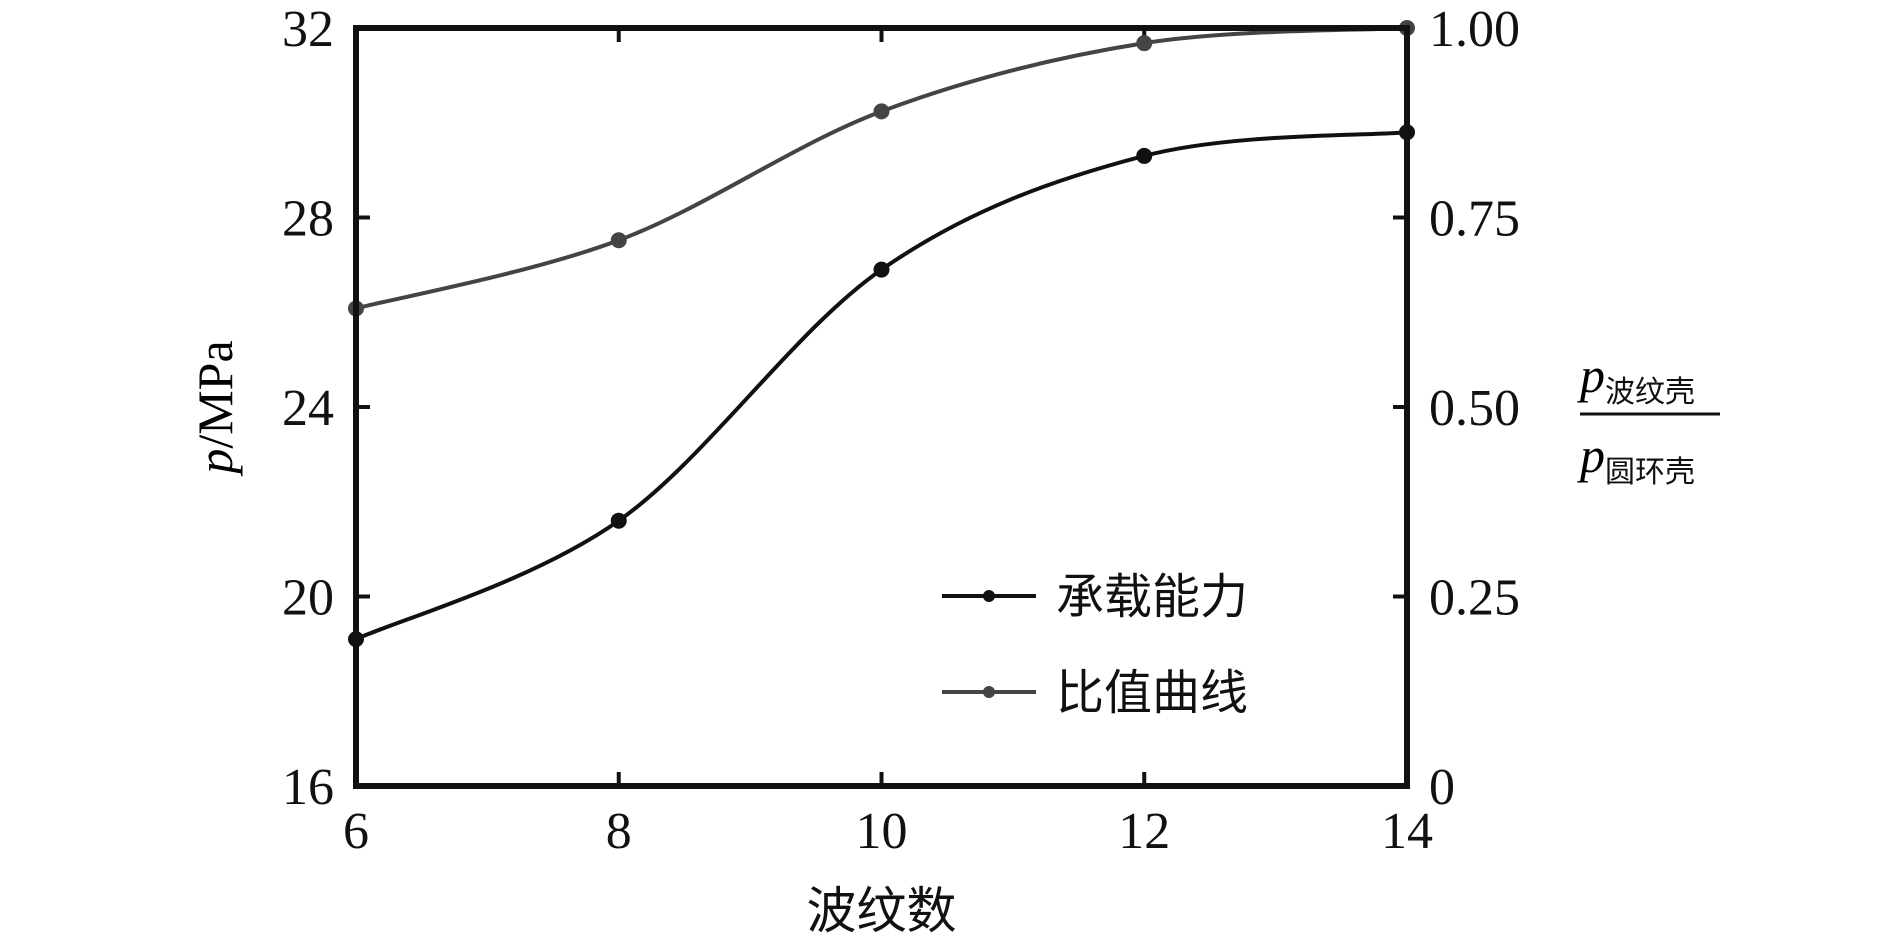 The image size is (1890, 941). I want to click on y-tick-label: 24, so click(308, 408).